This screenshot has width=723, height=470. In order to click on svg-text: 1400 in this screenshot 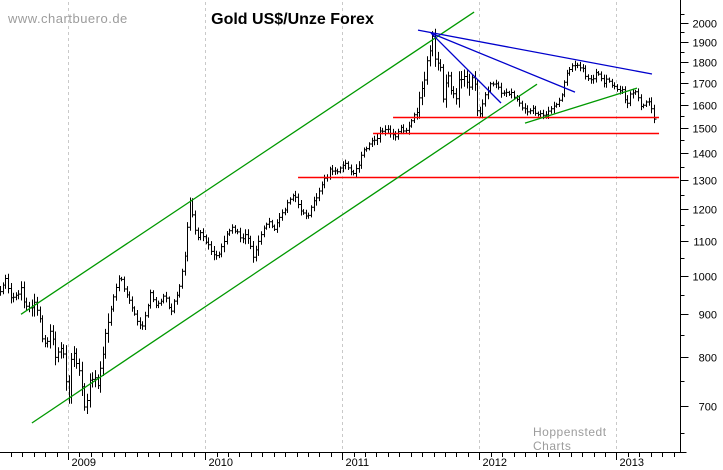, I will do `click(705, 155)`.